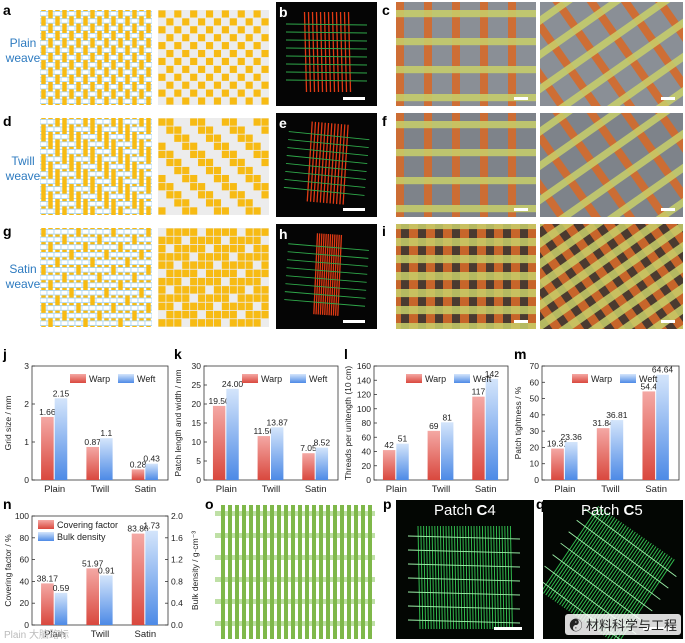 This screenshot has width=685, height=643. What do you see at coordinates (387, 504) in the screenshot?
I see `panel-label-p: p` at bounding box center [387, 504].